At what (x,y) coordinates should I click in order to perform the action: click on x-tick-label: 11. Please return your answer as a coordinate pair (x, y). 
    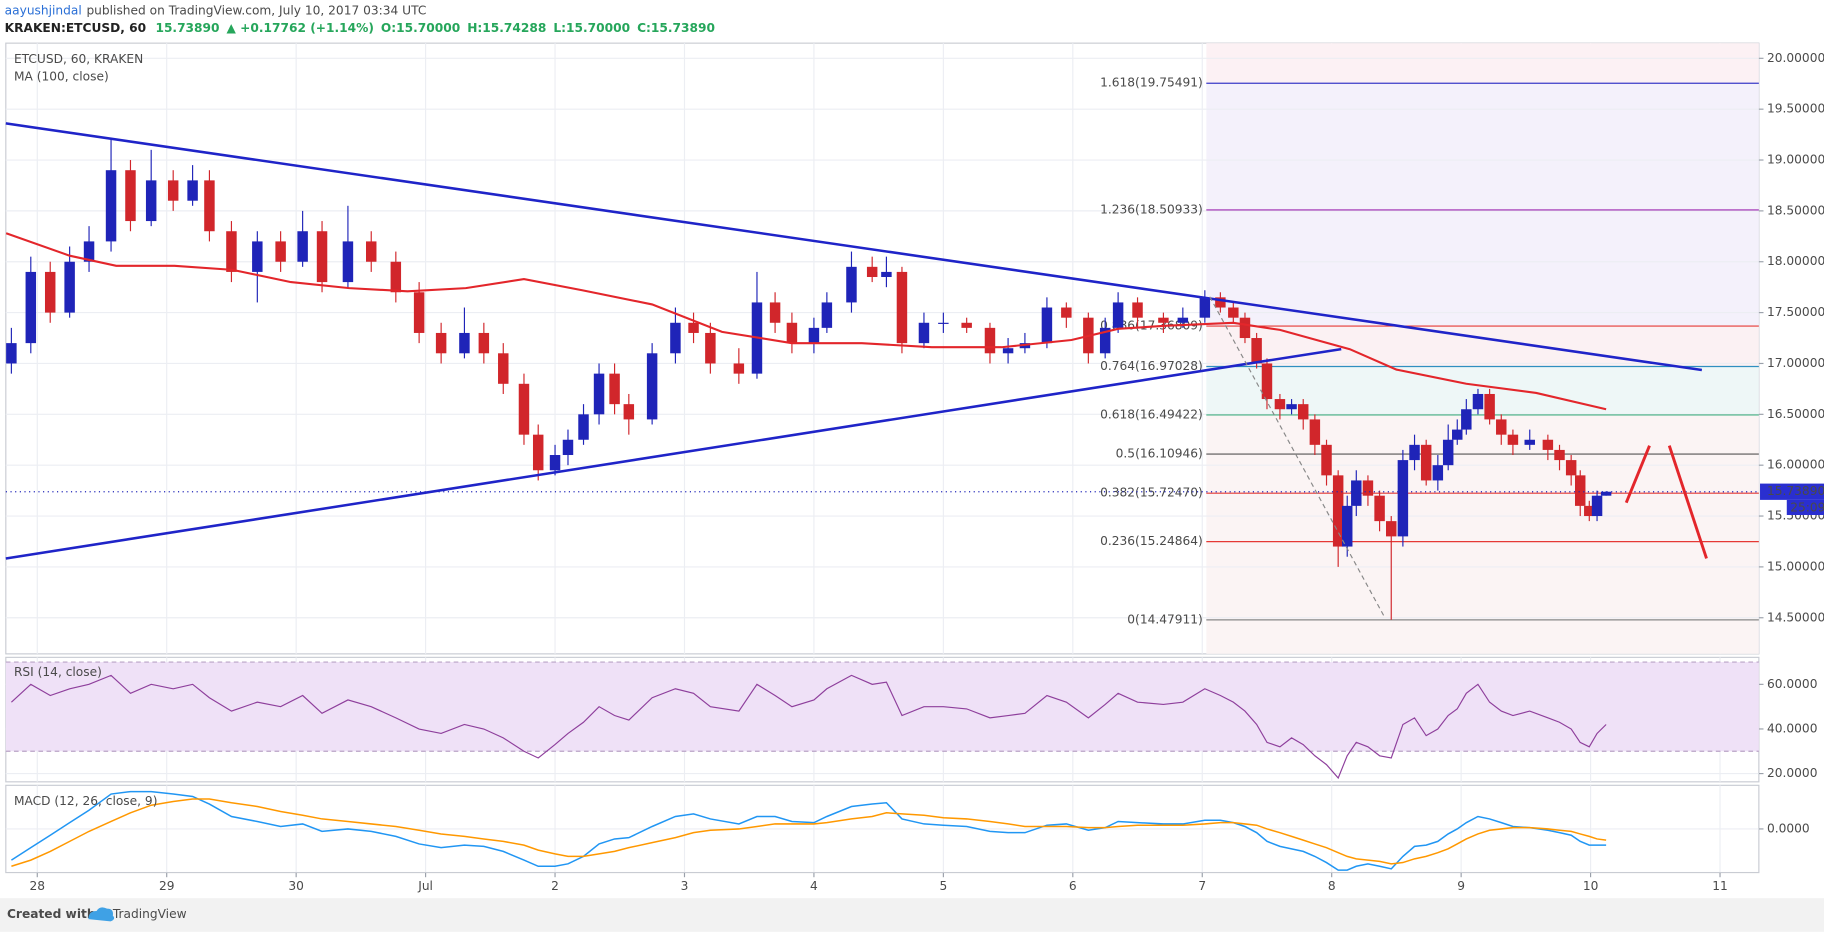
    Looking at the image, I should click on (1720, 886).